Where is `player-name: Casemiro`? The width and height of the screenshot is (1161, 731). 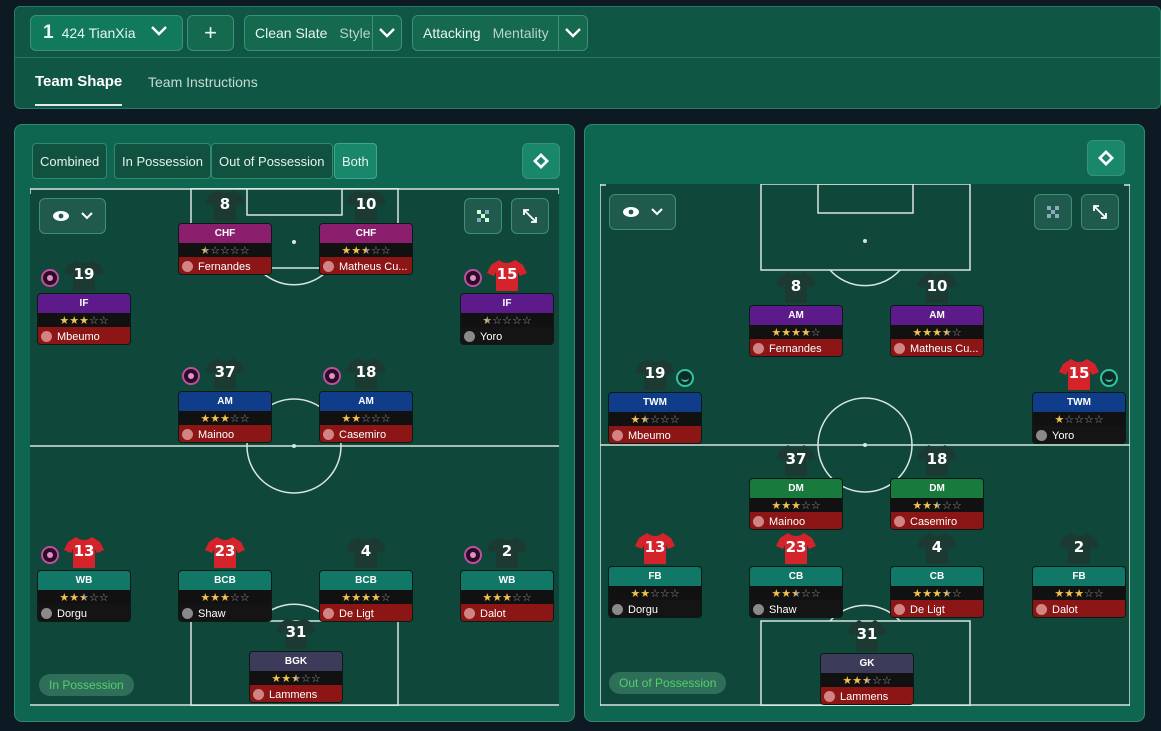 player-name: Casemiro is located at coordinates (934, 521).